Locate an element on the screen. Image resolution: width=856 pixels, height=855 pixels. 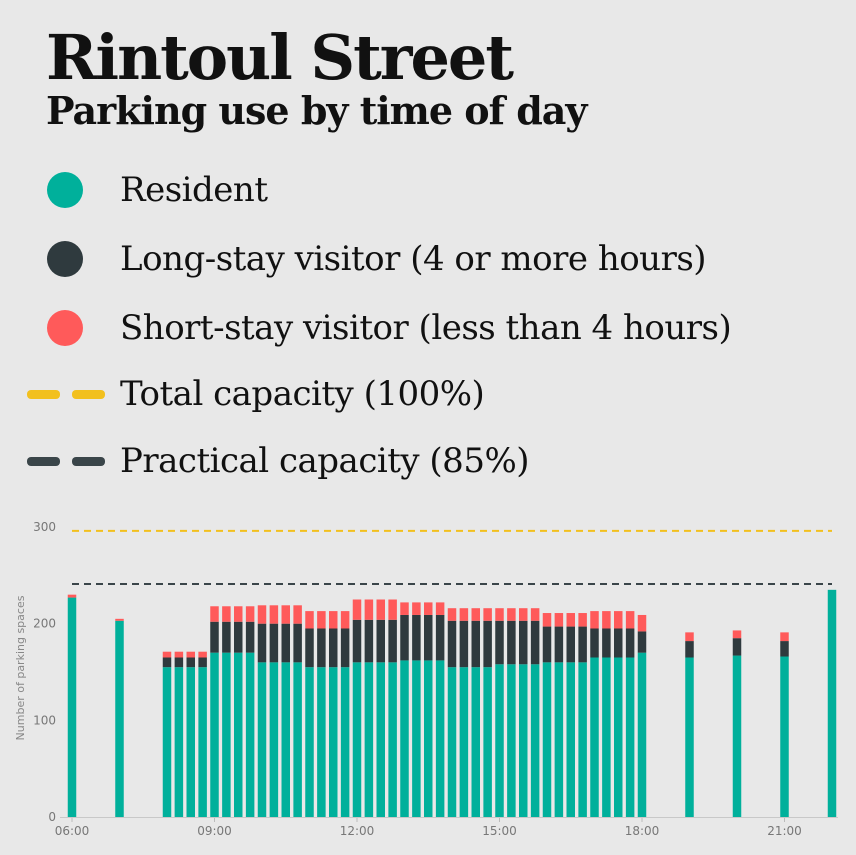
legend-item-short-stay: Short-stay visitor (less than 4 hours) is located at coordinates (428, 328).